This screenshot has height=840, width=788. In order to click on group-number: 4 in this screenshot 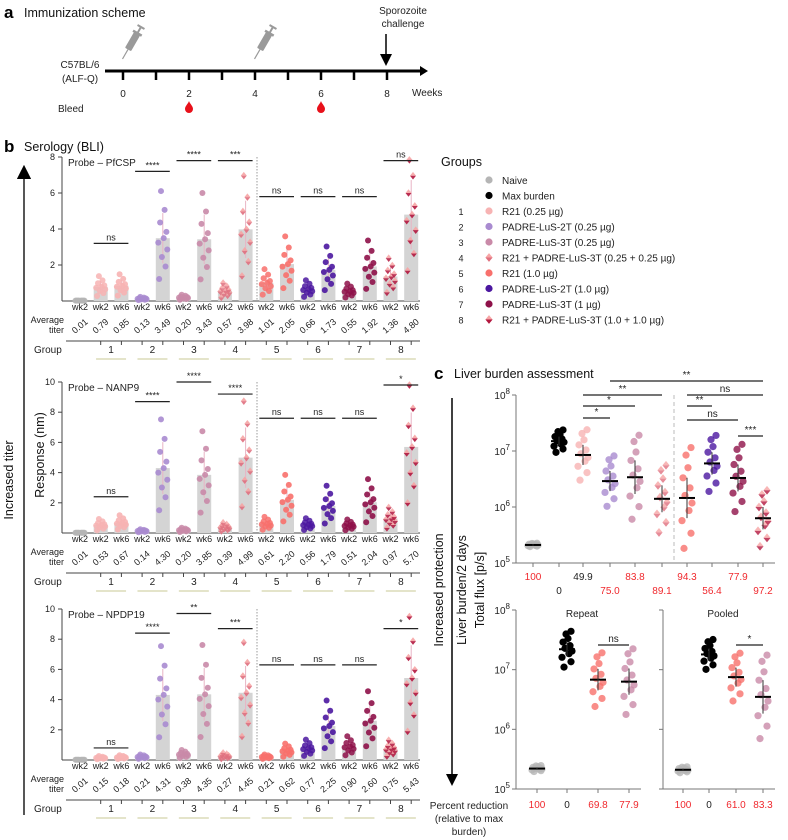, I will do `click(235, 350)`.